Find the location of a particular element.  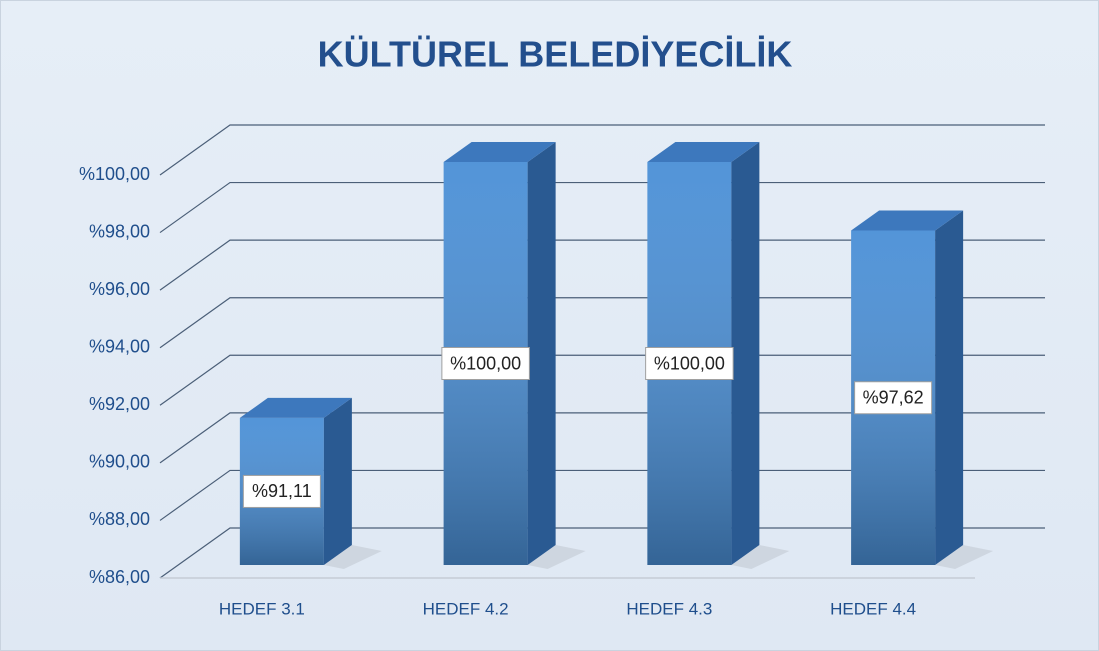

x-tick-label: HEDEF 4.4 is located at coordinates (873, 608).